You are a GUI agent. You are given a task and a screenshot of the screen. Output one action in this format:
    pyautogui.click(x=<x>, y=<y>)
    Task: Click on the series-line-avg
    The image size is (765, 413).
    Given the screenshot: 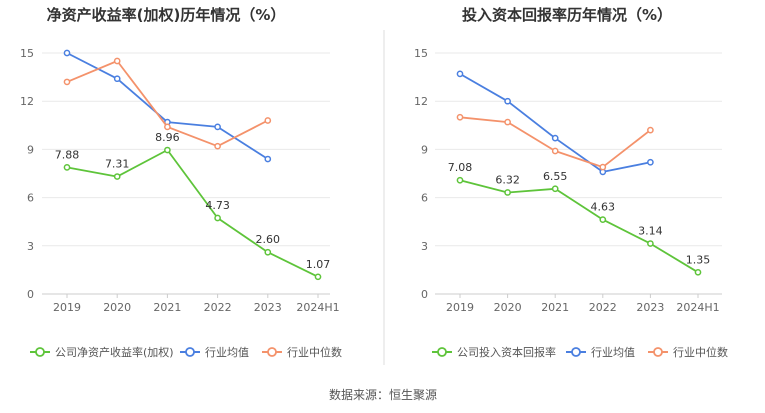 What is the action you would take?
    pyautogui.click(x=555, y=123)
    